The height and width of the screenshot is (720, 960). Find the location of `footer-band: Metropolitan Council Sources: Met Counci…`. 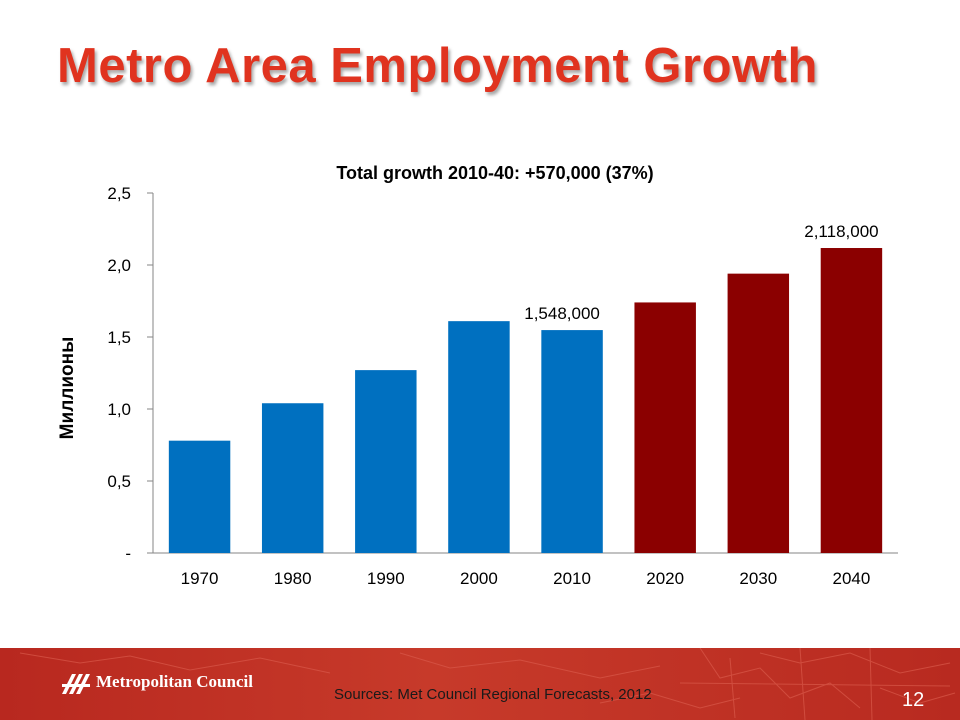

footer-band: Metropolitan Council Sources: Met Counci… is located at coordinates (480, 684).